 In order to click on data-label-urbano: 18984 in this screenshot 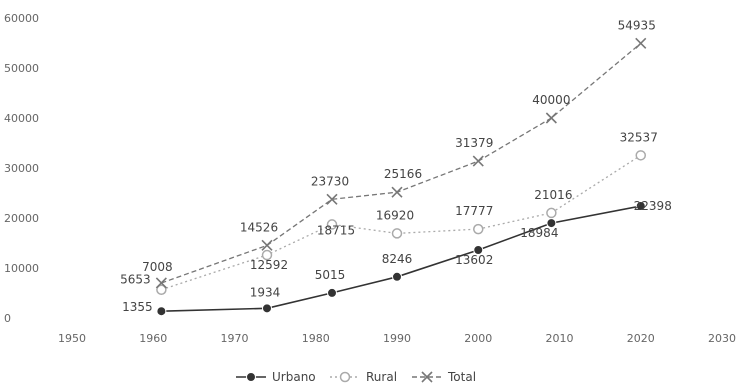, I will do `click(539, 233)`.